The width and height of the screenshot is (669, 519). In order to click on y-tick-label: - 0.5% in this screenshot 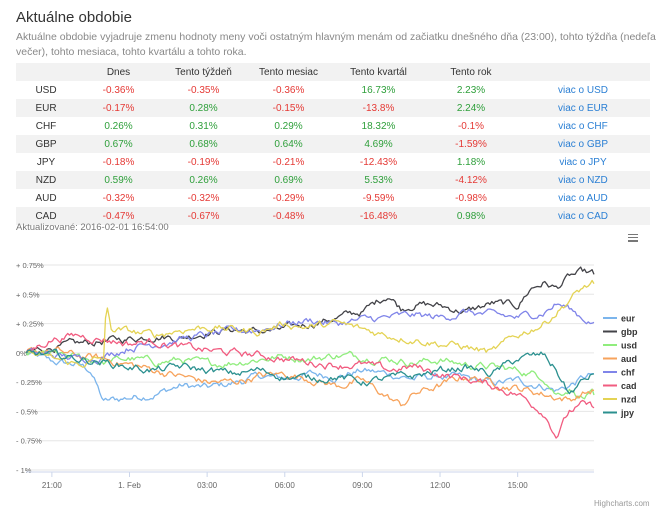, I will do `click(27, 411)`.